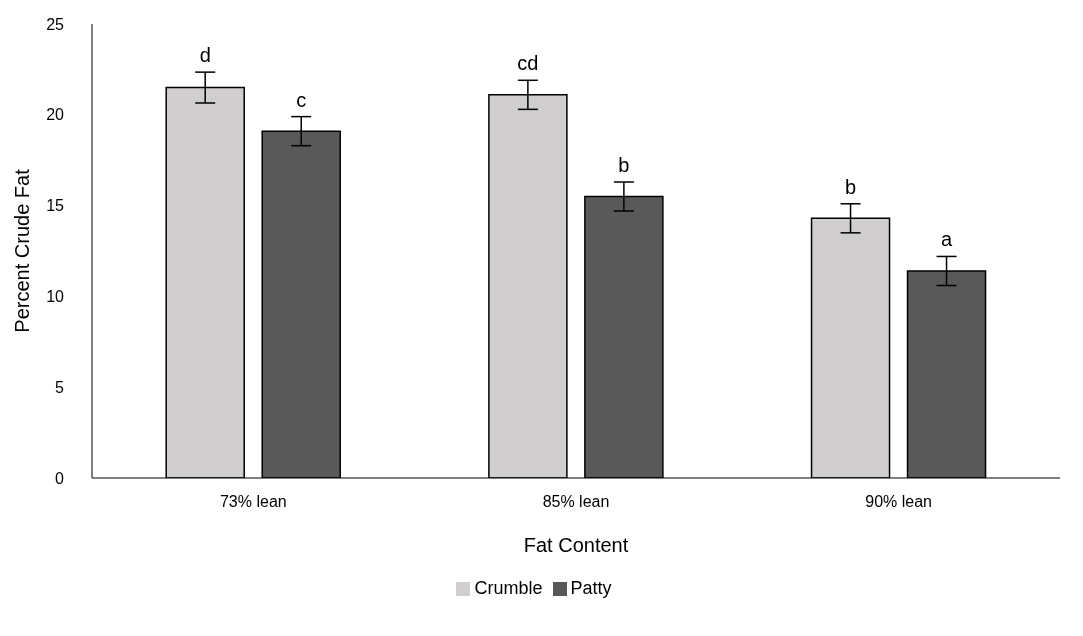 Image resolution: width=1083 pixels, height=636 pixels. What do you see at coordinates (55, 297) in the screenshot?
I see `y-tick-label: 10` at bounding box center [55, 297].